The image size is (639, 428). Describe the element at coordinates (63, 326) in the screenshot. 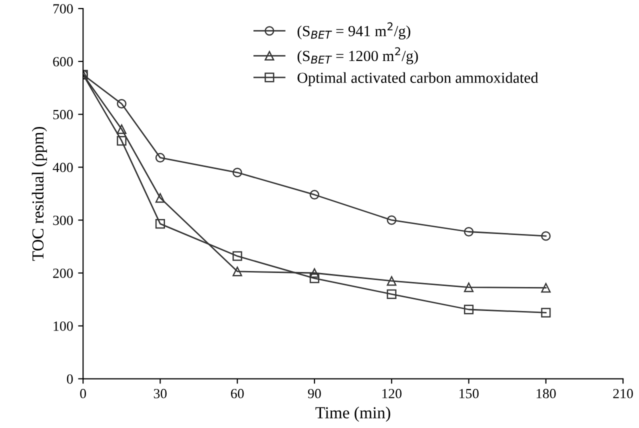

I see `y-tick-label: 100` at that location.